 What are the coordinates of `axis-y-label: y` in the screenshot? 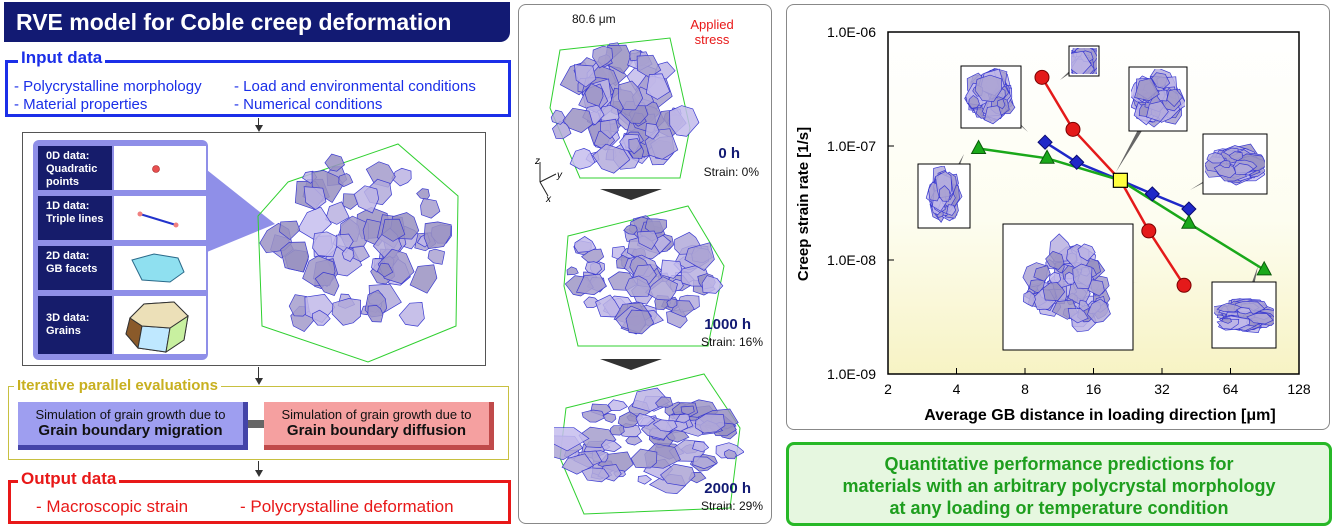 It's located at (559, 175).